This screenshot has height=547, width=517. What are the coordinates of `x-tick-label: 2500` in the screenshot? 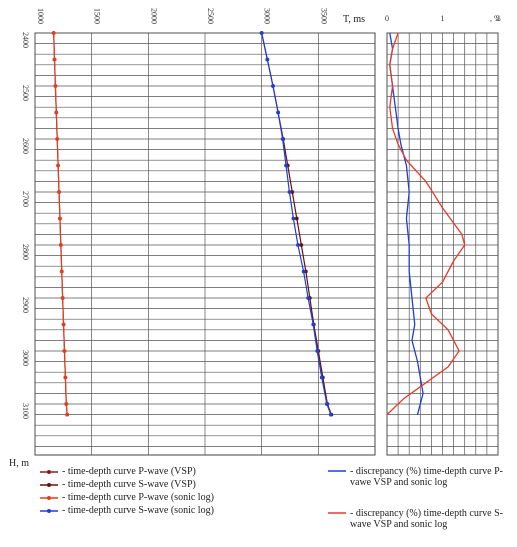 It's located at (210, 16).